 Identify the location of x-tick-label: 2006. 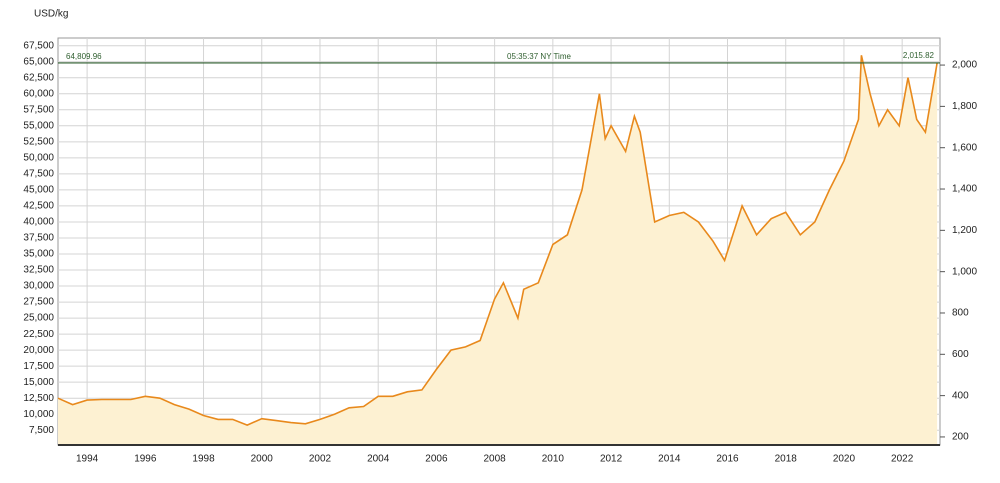
(436, 459).